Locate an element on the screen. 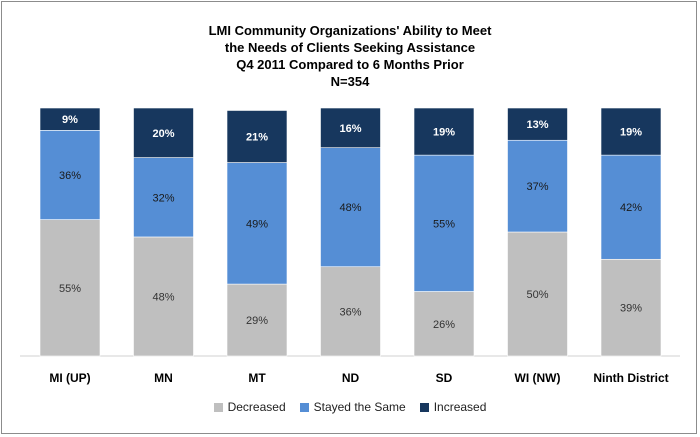  data-label-wi-nw-stayed-the-same: 37% is located at coordinates (537, 187).